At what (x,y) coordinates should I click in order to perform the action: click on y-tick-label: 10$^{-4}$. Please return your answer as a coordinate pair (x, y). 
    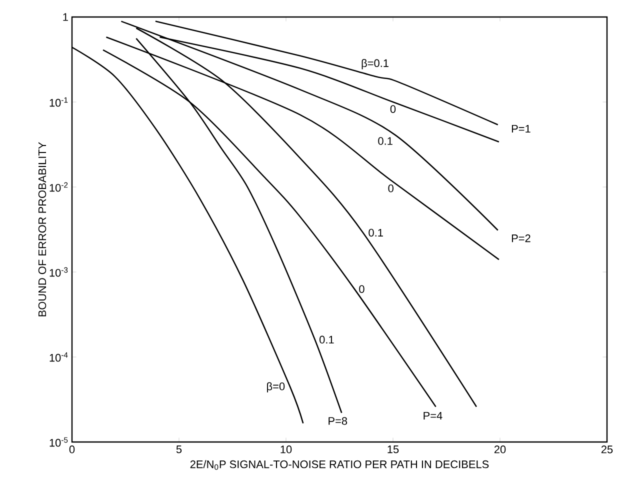
    Looking at the image, I should click on (59, 357).